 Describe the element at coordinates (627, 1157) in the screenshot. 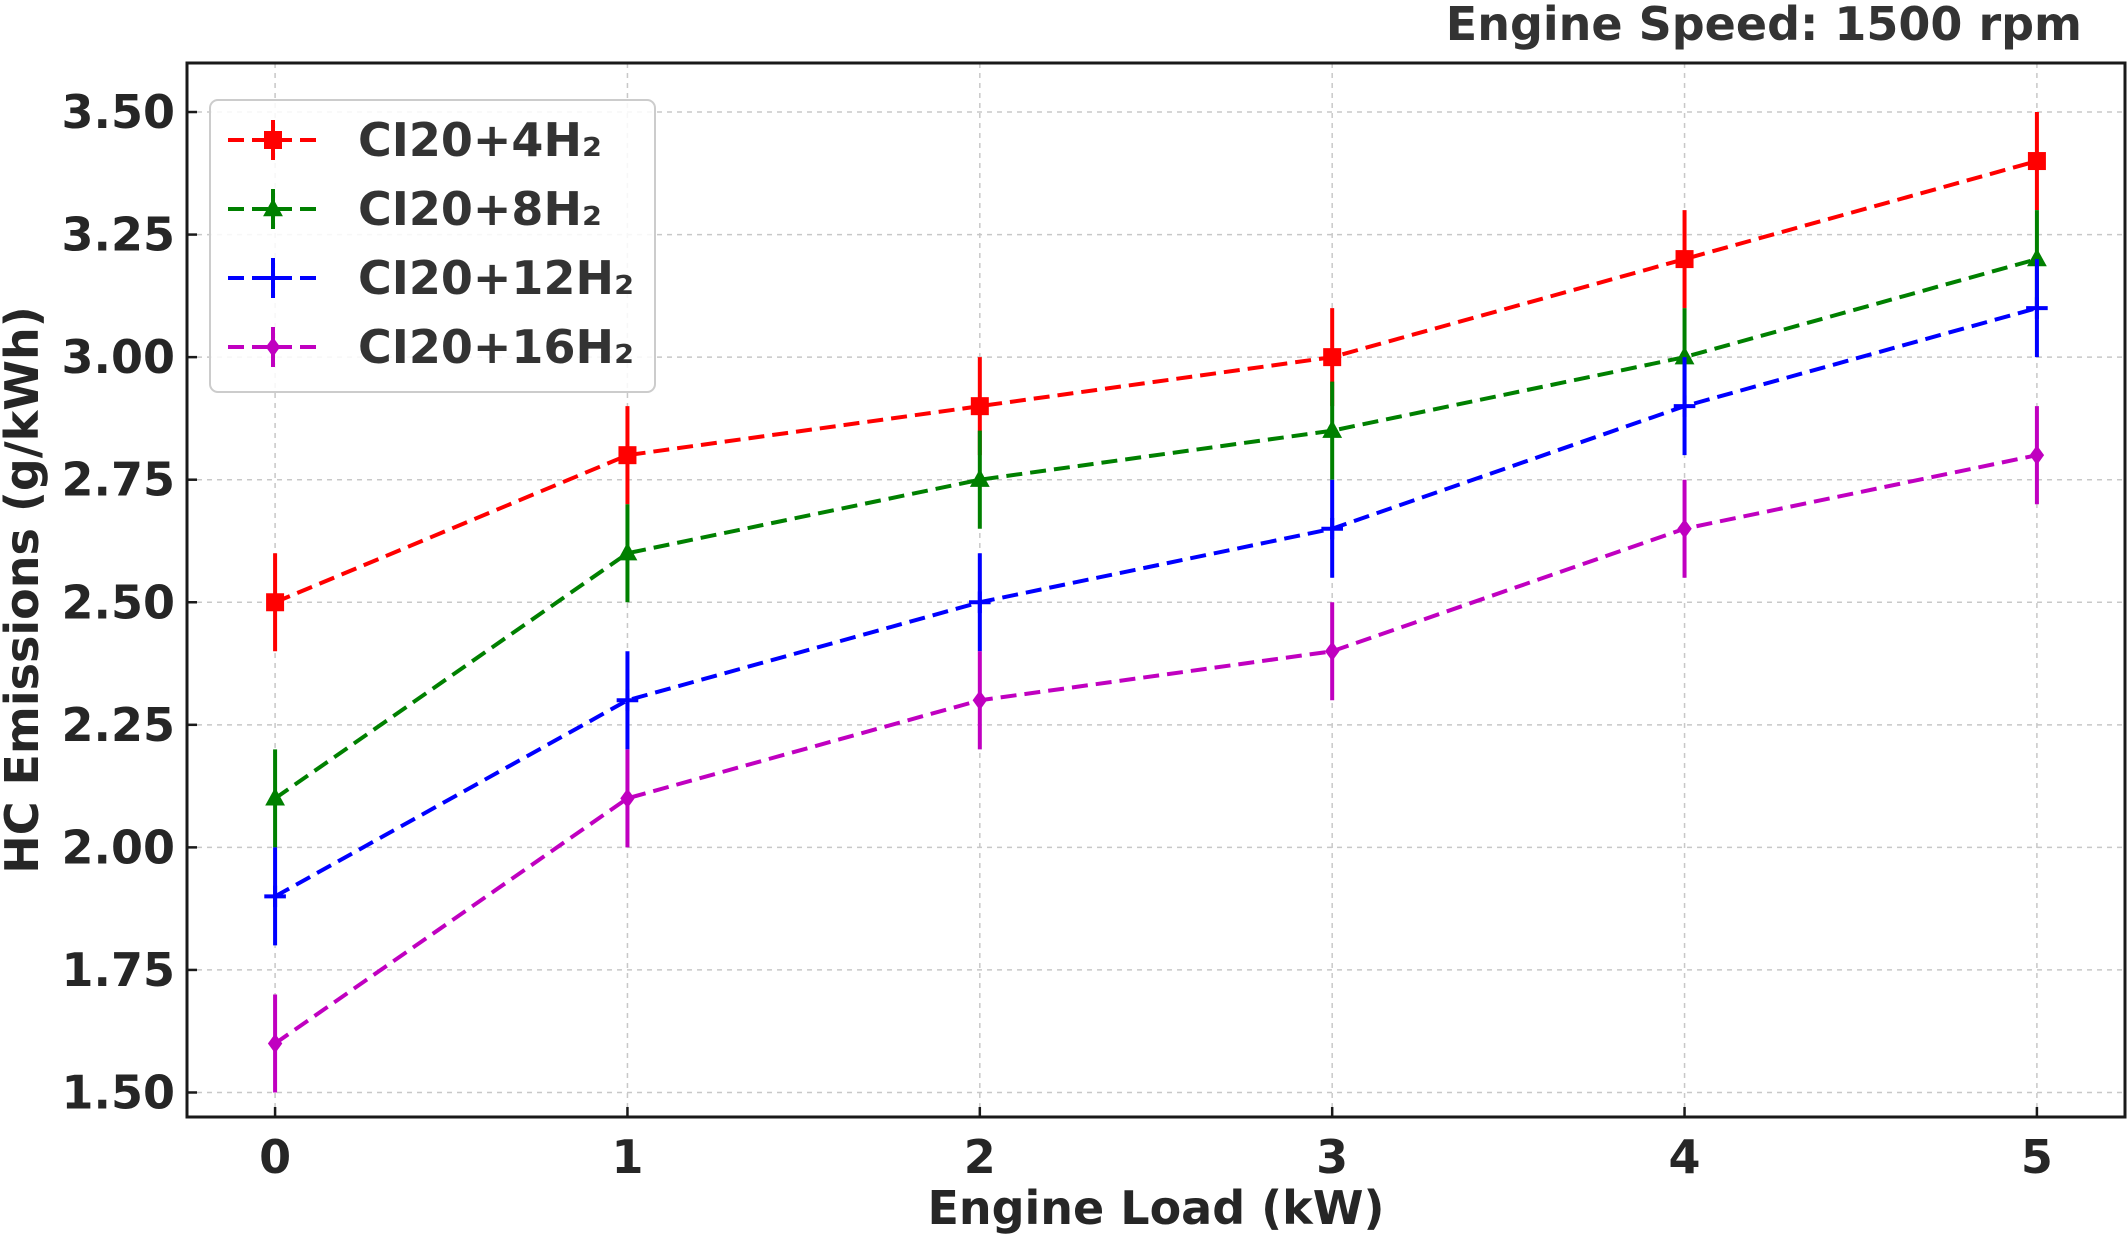

I see `x-tick-label: 1` at that location.